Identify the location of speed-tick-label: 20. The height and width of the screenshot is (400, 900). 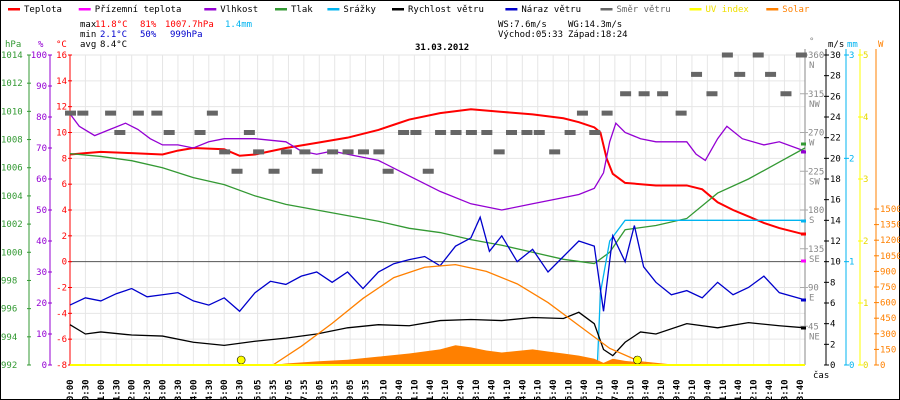
(835, 159).